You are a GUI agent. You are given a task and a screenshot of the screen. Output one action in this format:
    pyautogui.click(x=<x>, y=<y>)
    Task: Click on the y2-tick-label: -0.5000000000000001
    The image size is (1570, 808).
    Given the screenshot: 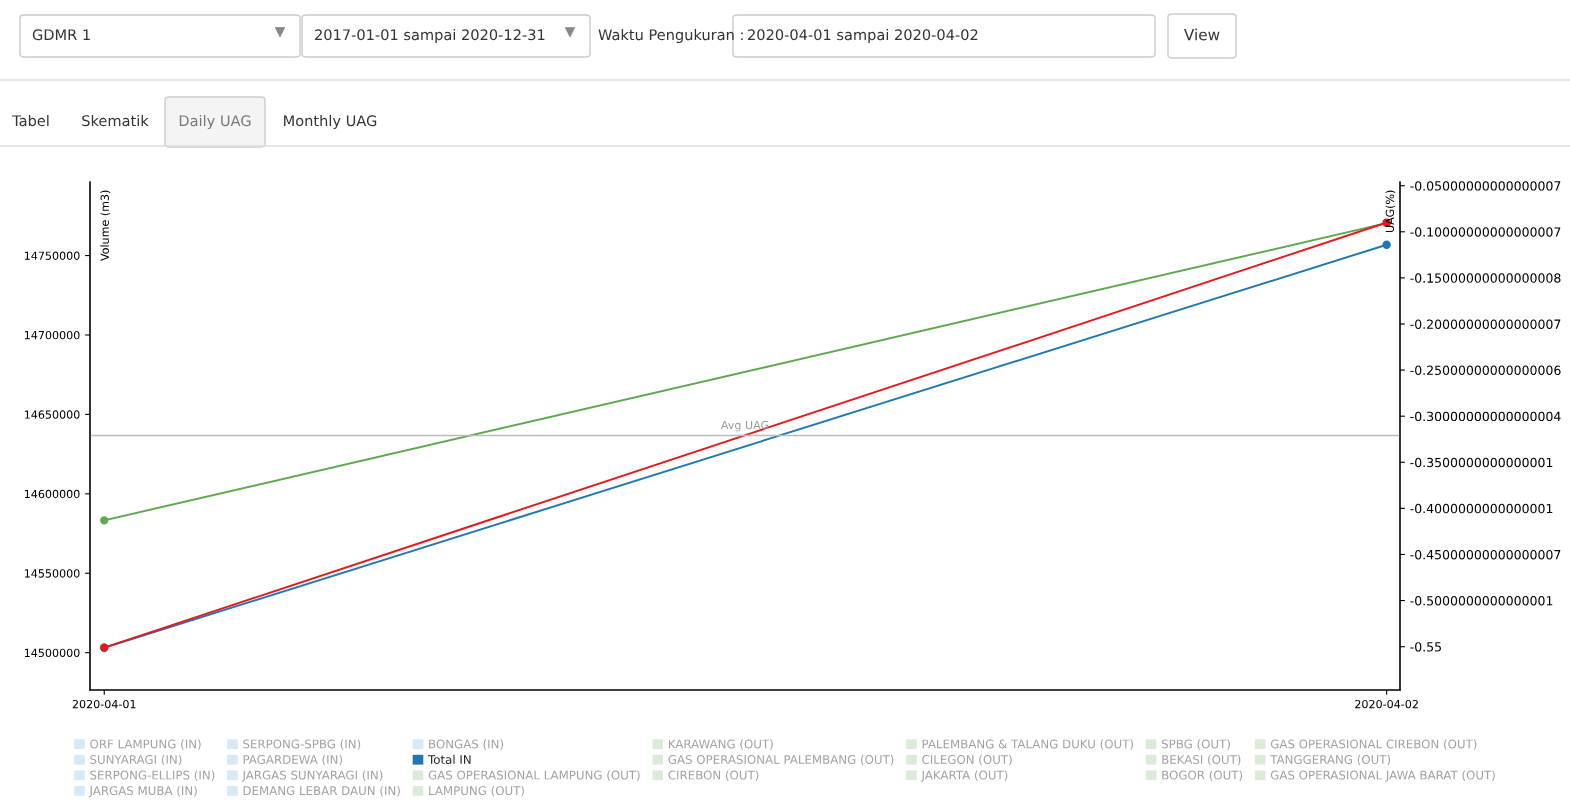 What is the action you would take?
    pyautogui.click(x=1481, y=601)
    